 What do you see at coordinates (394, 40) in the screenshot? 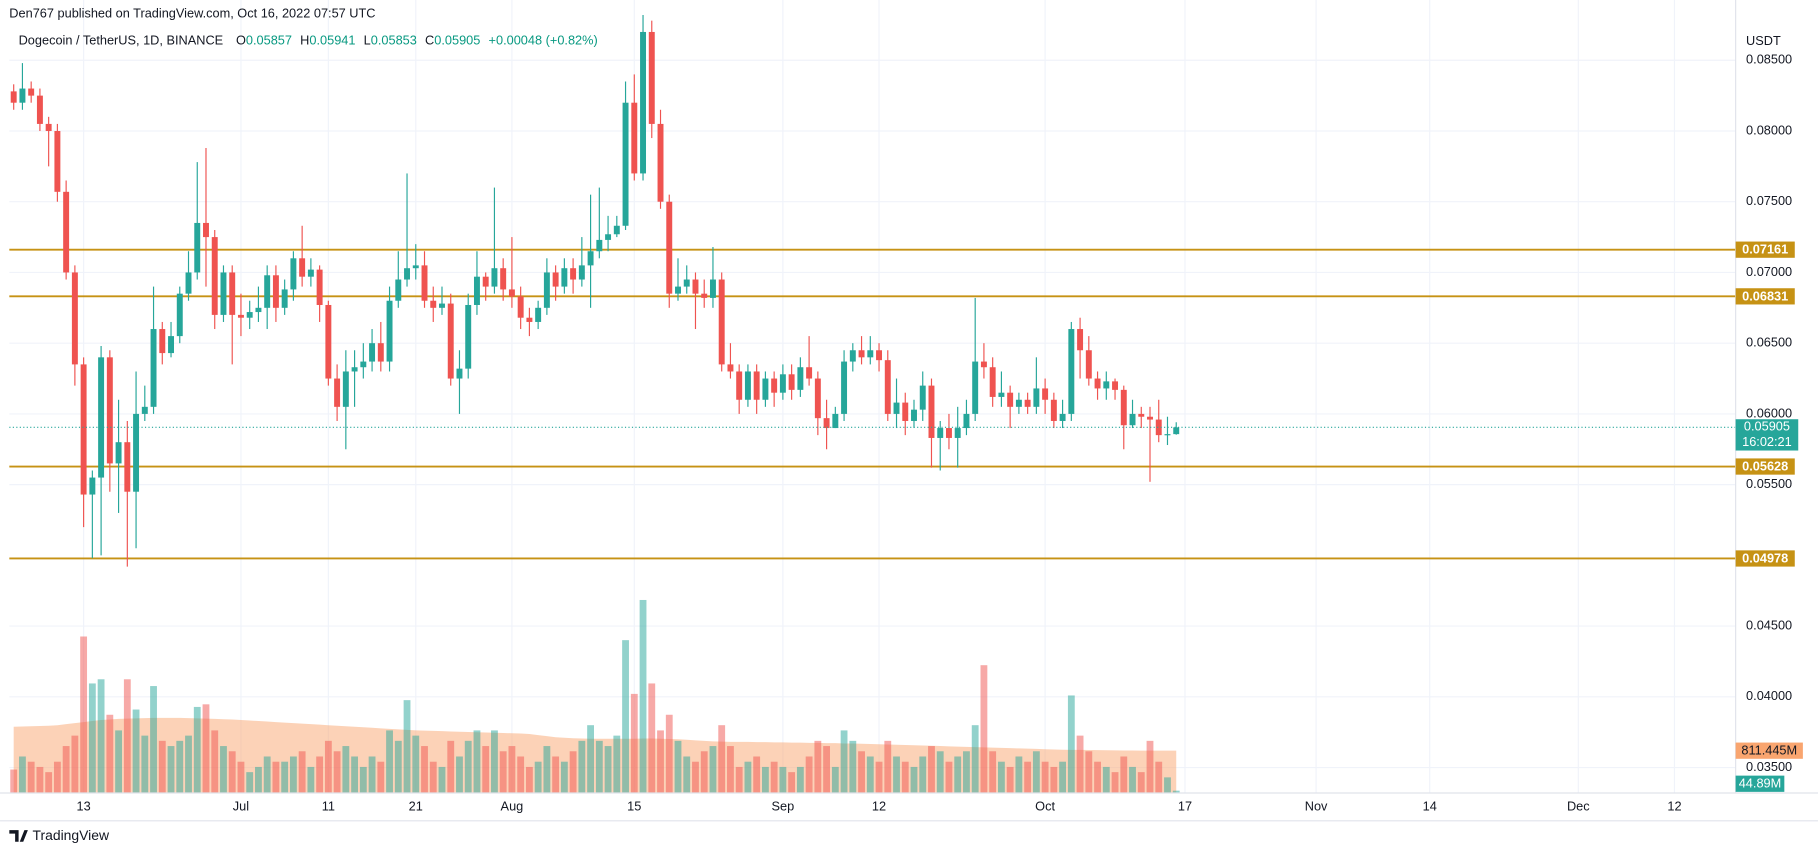
I see `low-value: 0.05853` at bounding box center [394, 40].